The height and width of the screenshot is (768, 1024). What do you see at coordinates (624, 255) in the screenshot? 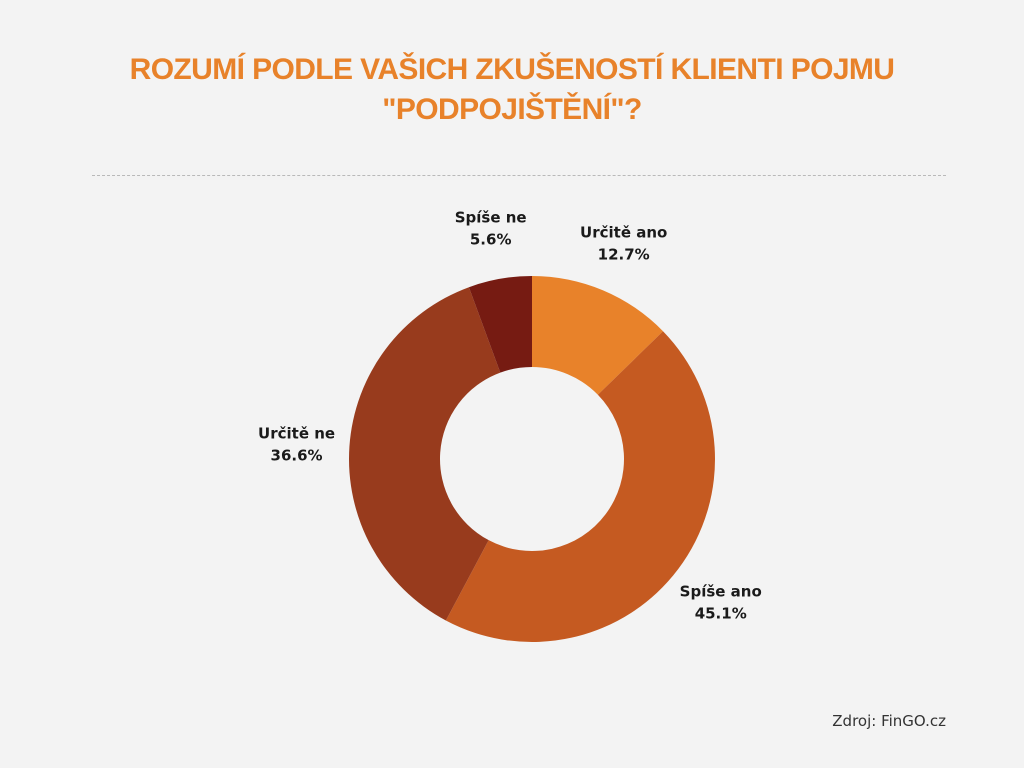
I see `slice-value-label: 12.7%` at bounding box center [624, 255].